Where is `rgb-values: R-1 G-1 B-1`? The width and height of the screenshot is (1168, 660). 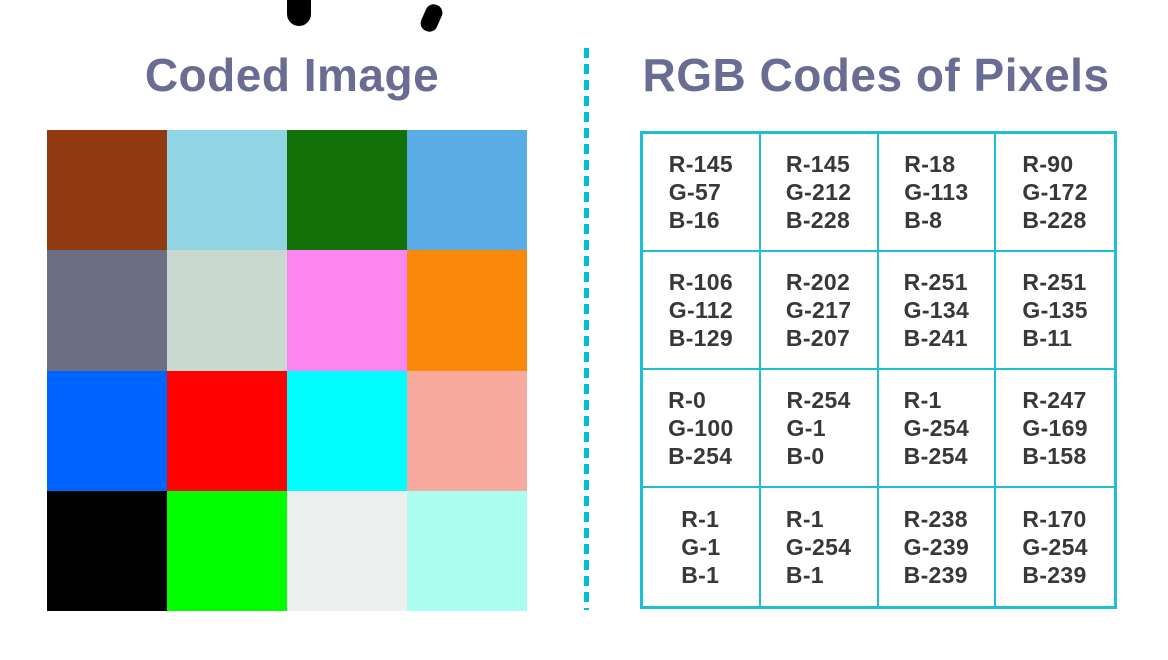 rgb-values: R-1 G-1 B-1 is located at coordinates (700, 547).